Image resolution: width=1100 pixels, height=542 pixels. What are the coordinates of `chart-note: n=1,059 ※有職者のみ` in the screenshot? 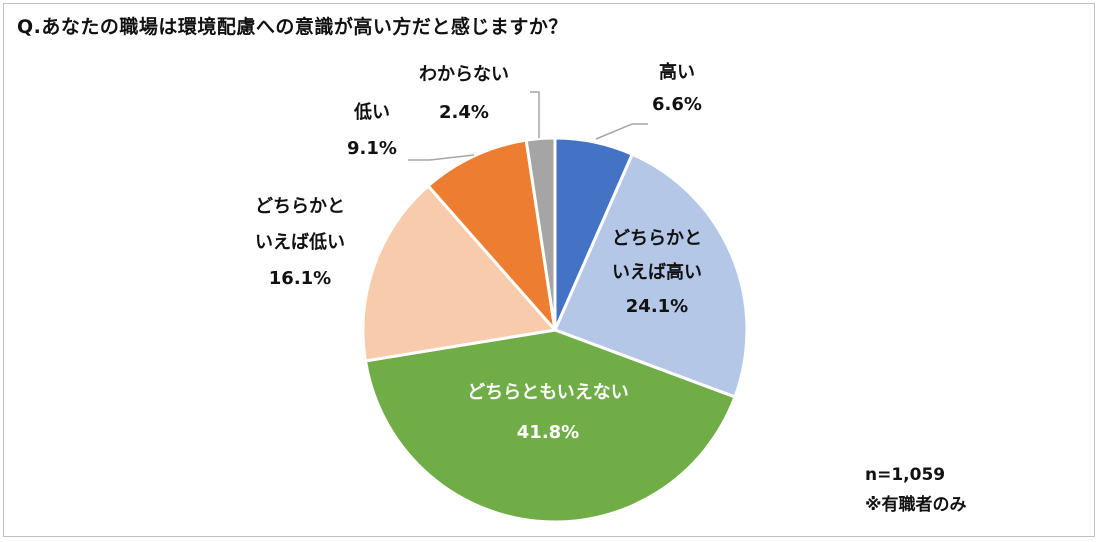 It's located at (916, 490).